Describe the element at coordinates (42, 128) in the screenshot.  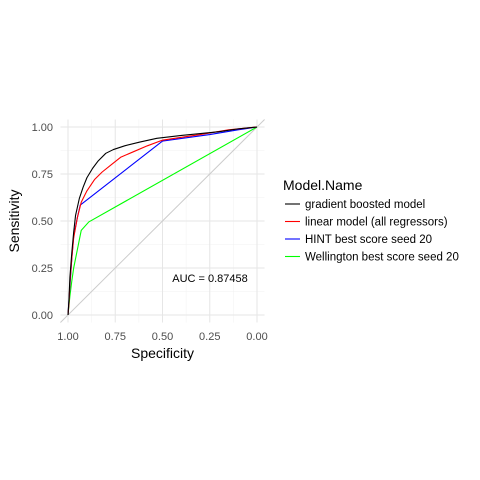
I see `y-tick-label: 1.00` at that location.